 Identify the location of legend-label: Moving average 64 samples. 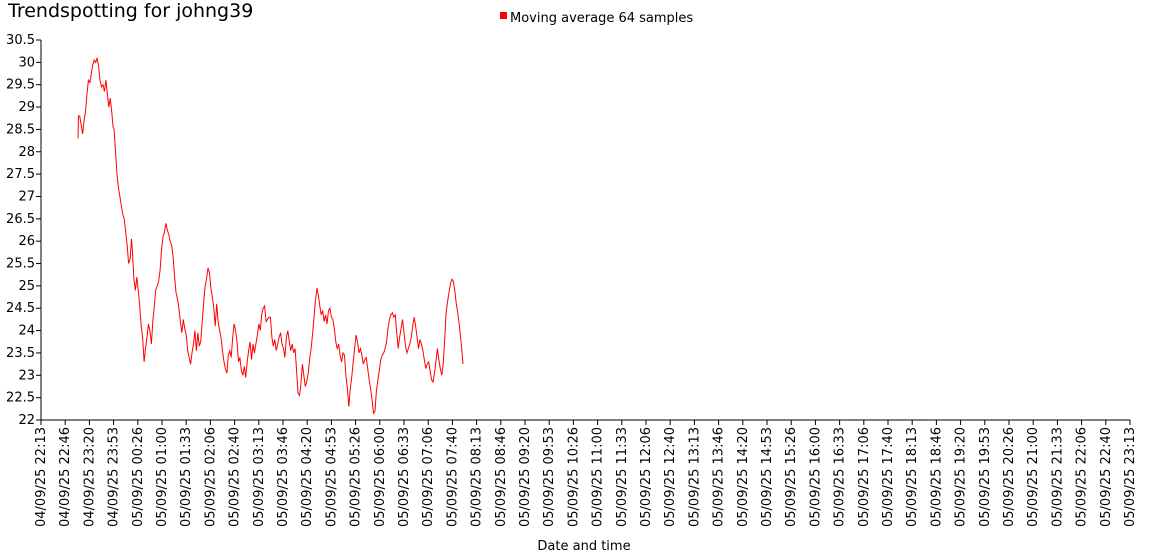
(601, 18).